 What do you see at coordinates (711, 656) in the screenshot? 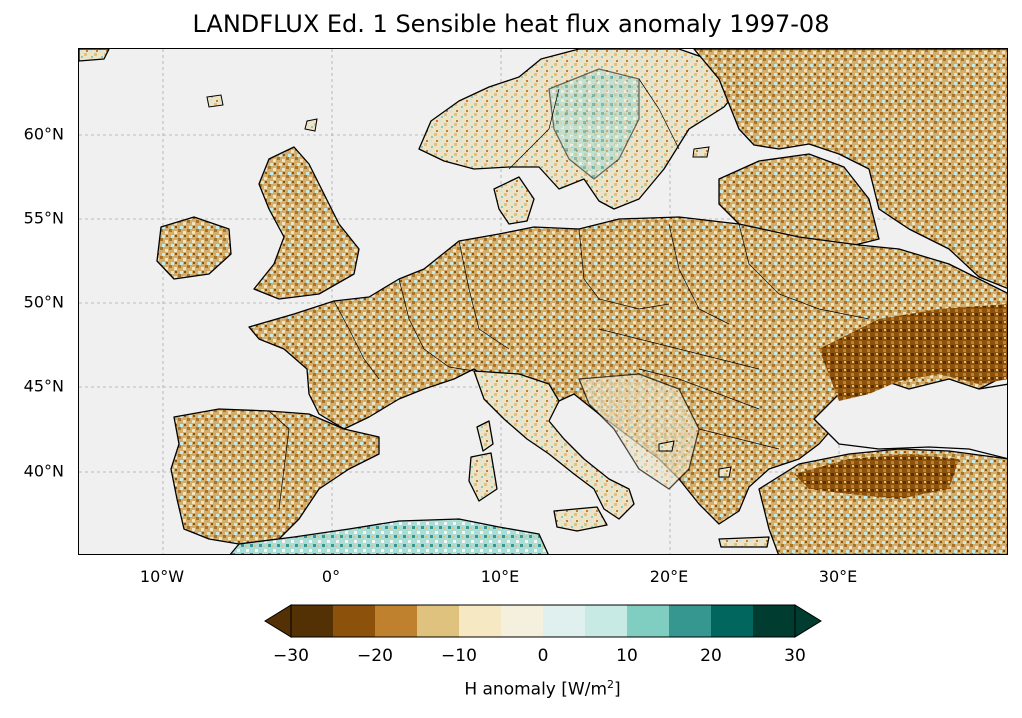
I see `colorbar-tick-label: 20` at bounding box center [711, 656].